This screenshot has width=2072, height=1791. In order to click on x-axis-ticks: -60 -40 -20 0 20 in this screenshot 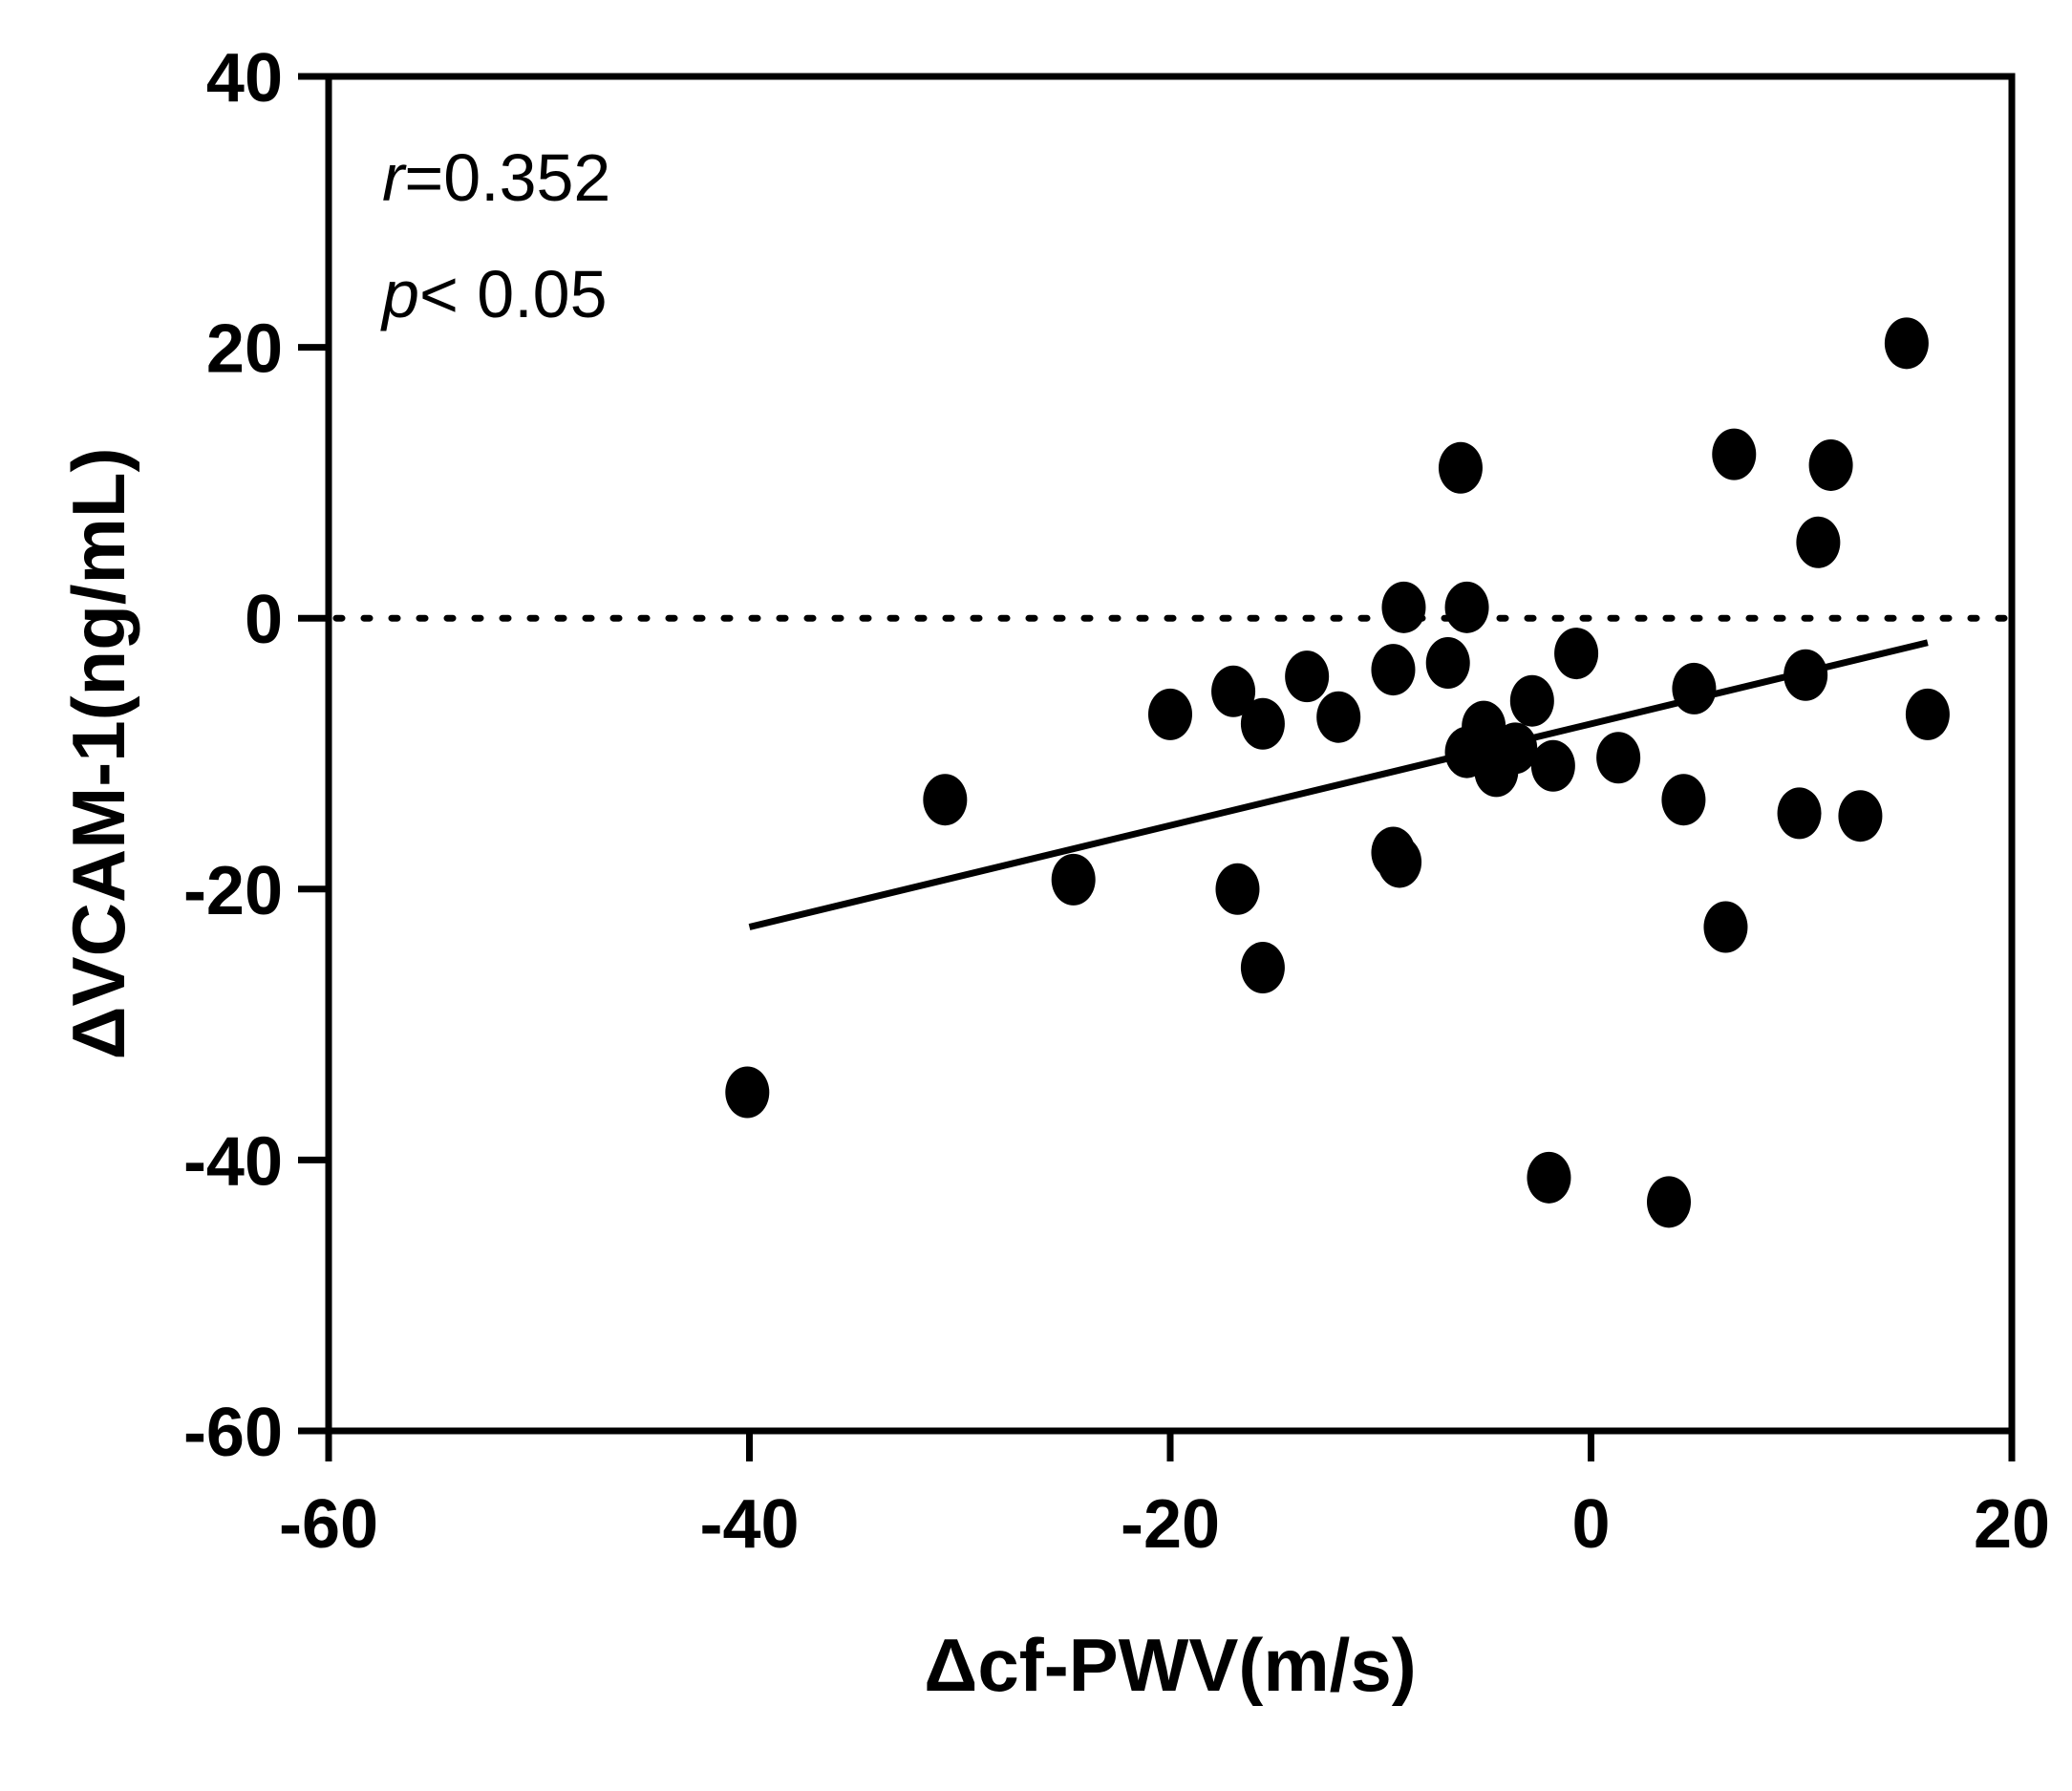, I will do `click(1164, 1497)`.